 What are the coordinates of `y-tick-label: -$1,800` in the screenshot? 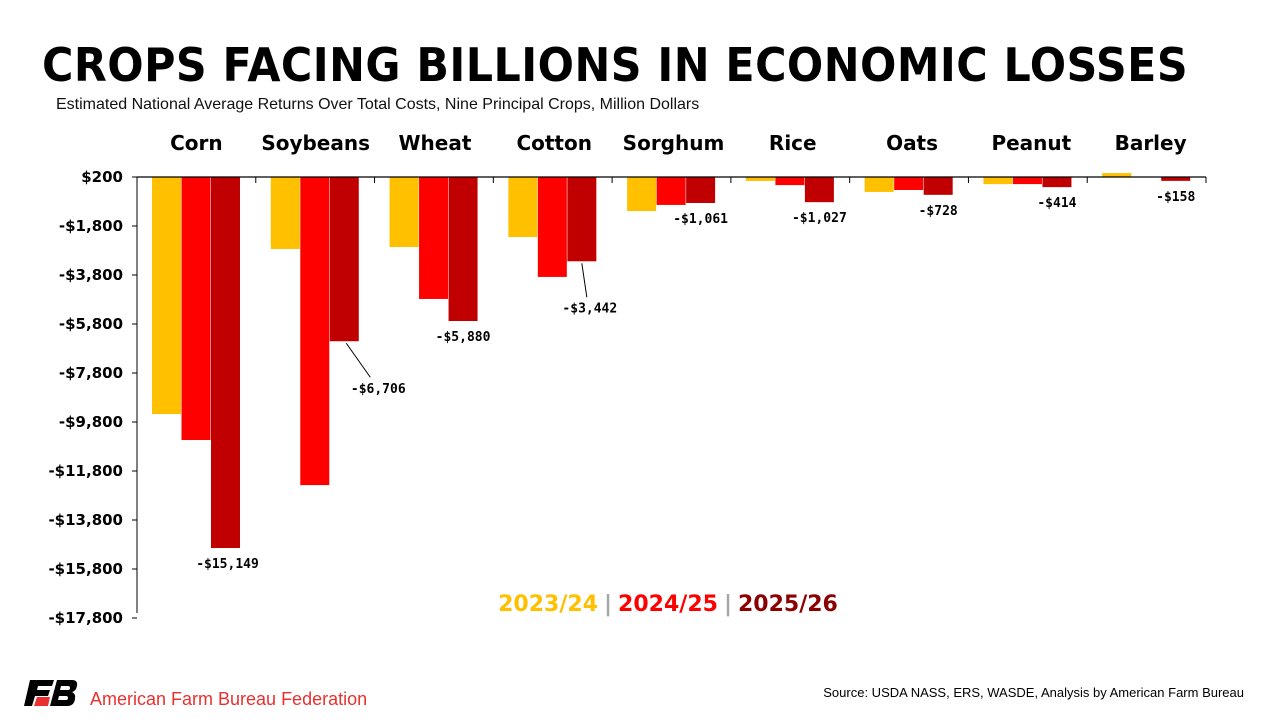 It's located at (91, 226).